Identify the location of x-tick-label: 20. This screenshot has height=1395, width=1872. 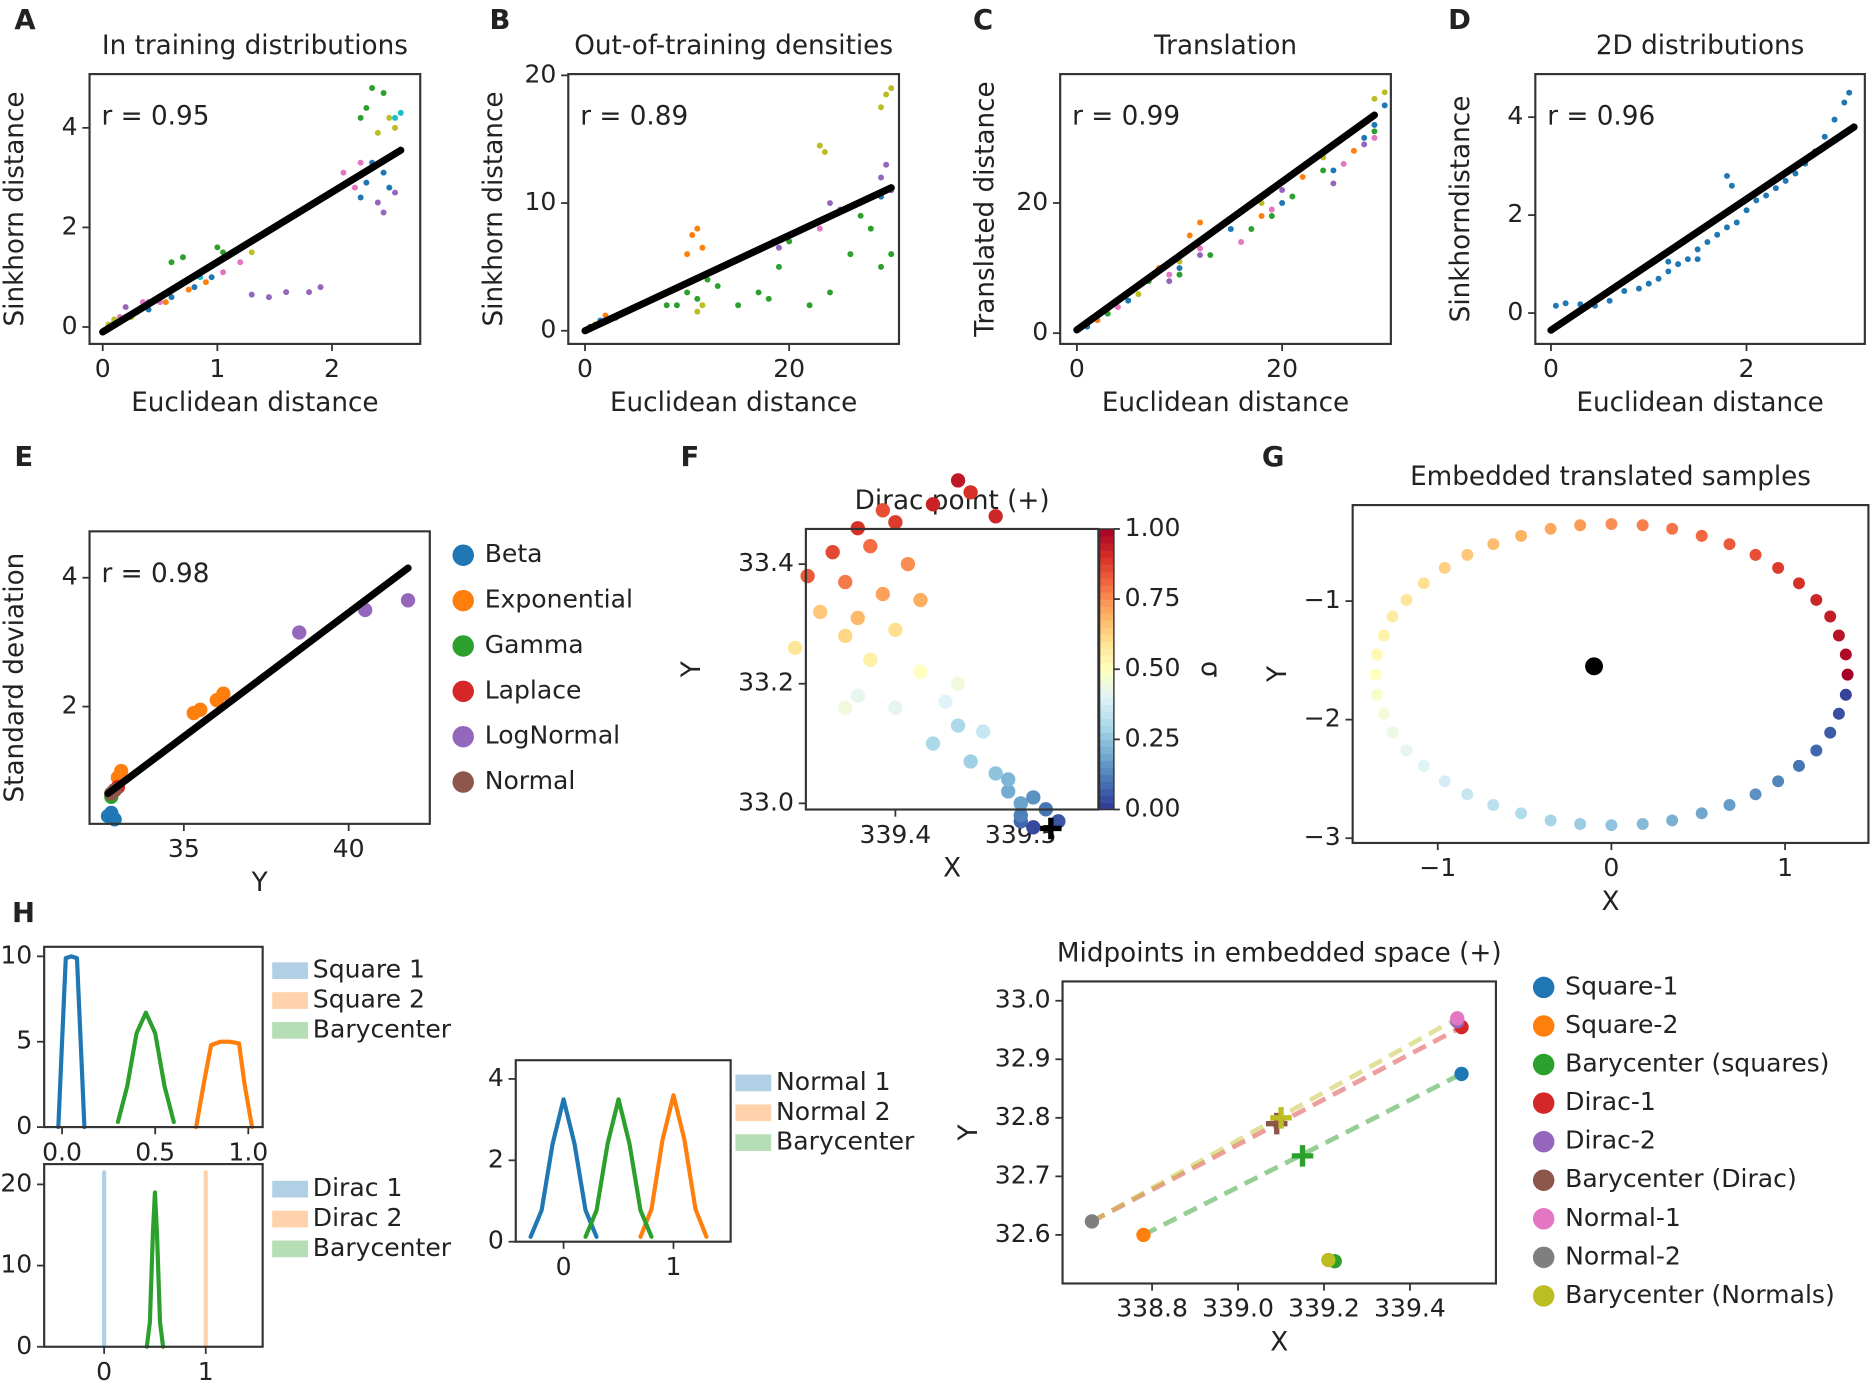
(789, 368).